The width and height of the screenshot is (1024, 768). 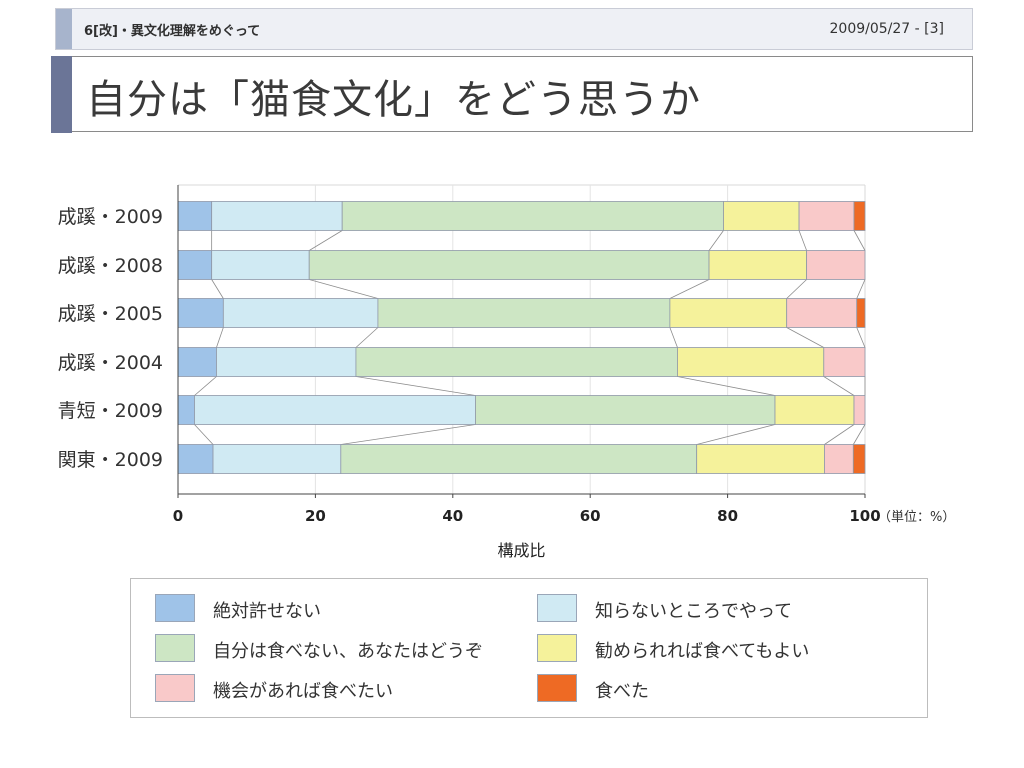 I want to click on slide-date: 2009/05/27 - [3], so click(x=886, y=29).